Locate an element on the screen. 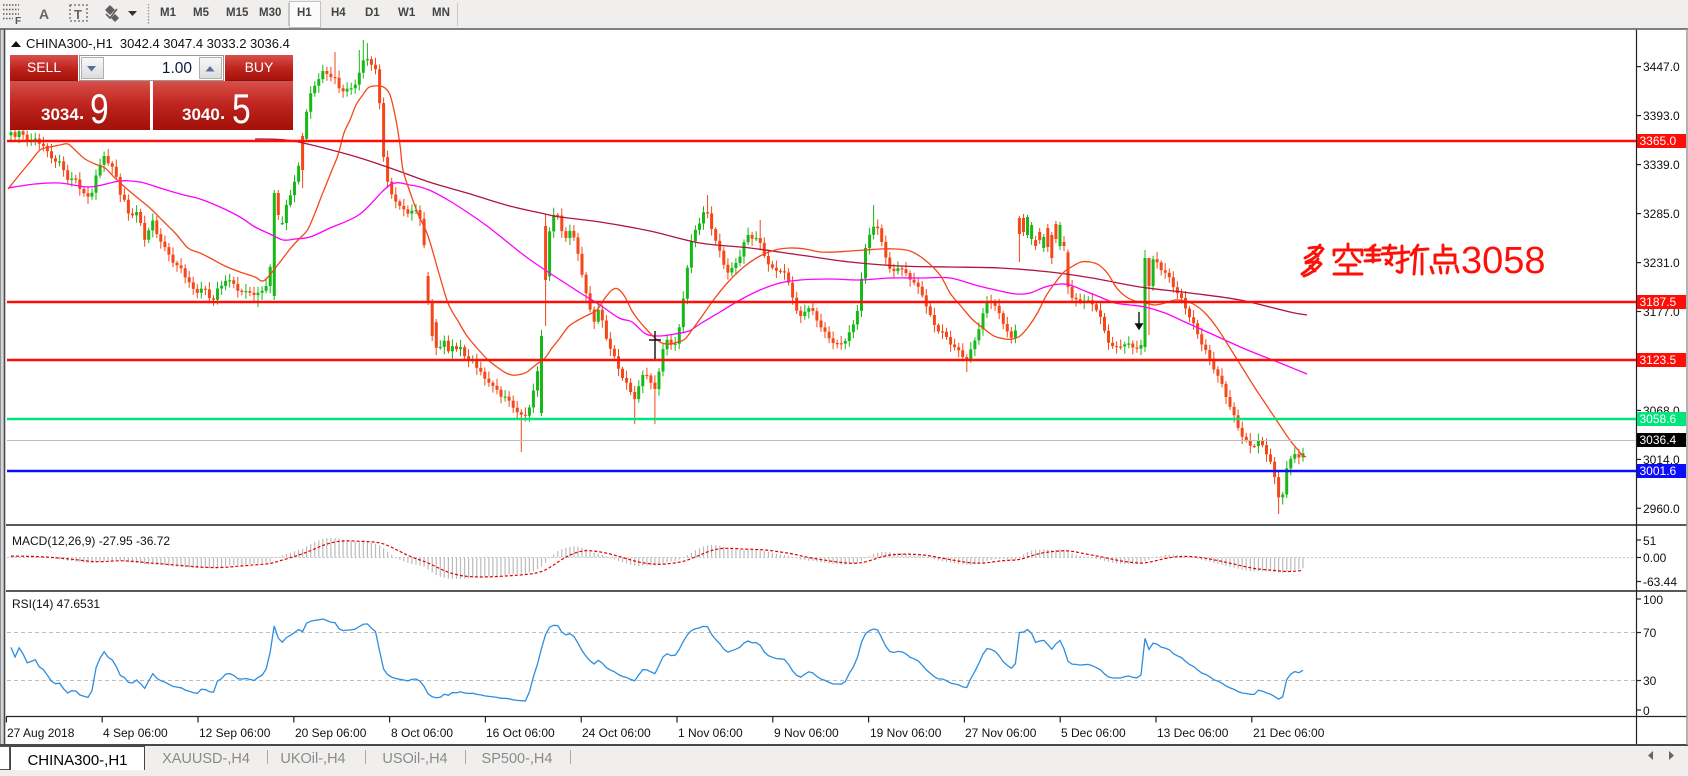 This screenshot has height=776, width=1688. svg-text: T is located at coordinates (78, 14).